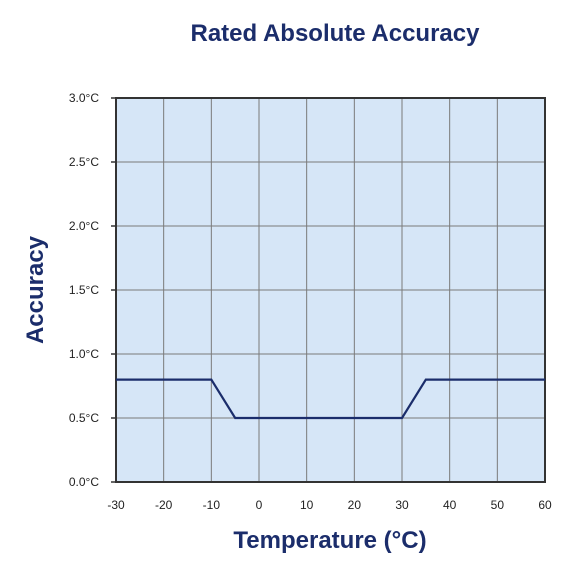  I want to click on y-tick-label: 0.5°C, so click(84, 418).